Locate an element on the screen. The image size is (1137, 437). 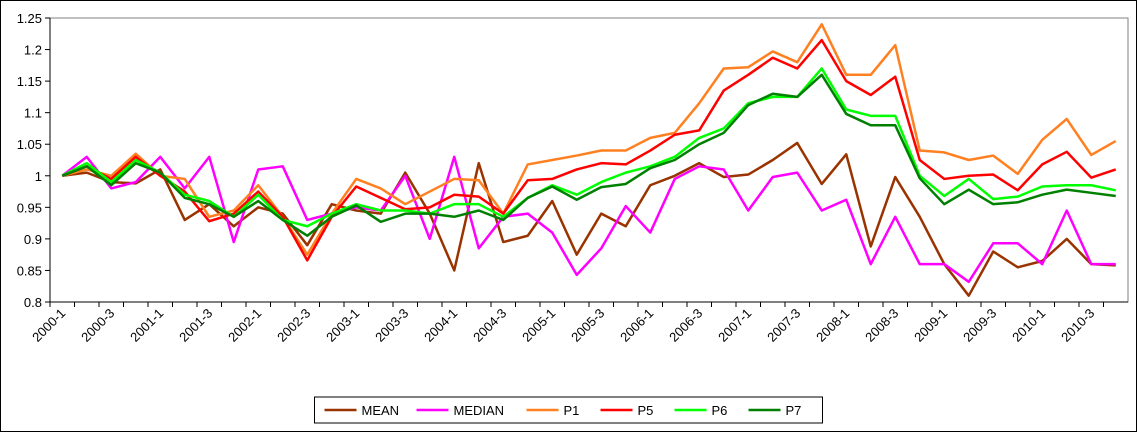
legend-label: P1 is located at coordinates (572, 410).